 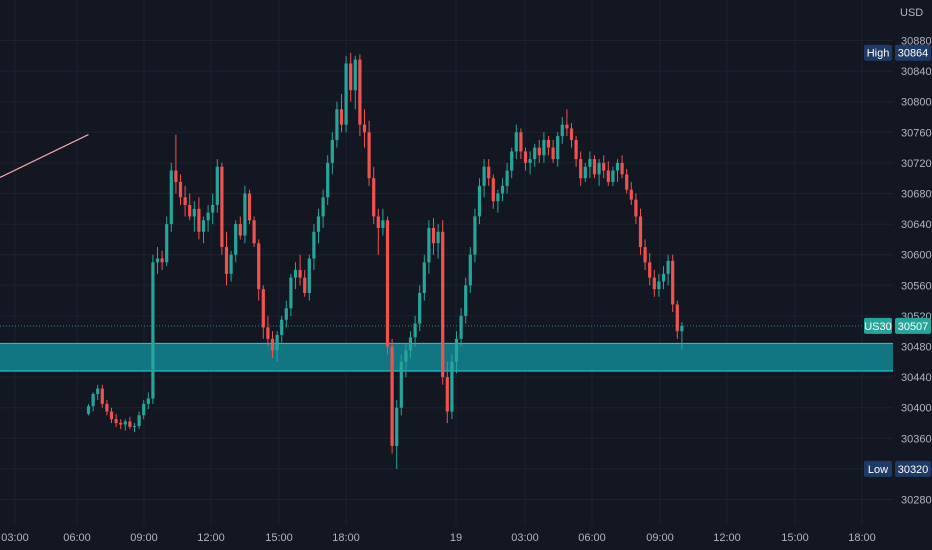 I want to click on low-badge-value: 30320, so click(x=913, y=470).